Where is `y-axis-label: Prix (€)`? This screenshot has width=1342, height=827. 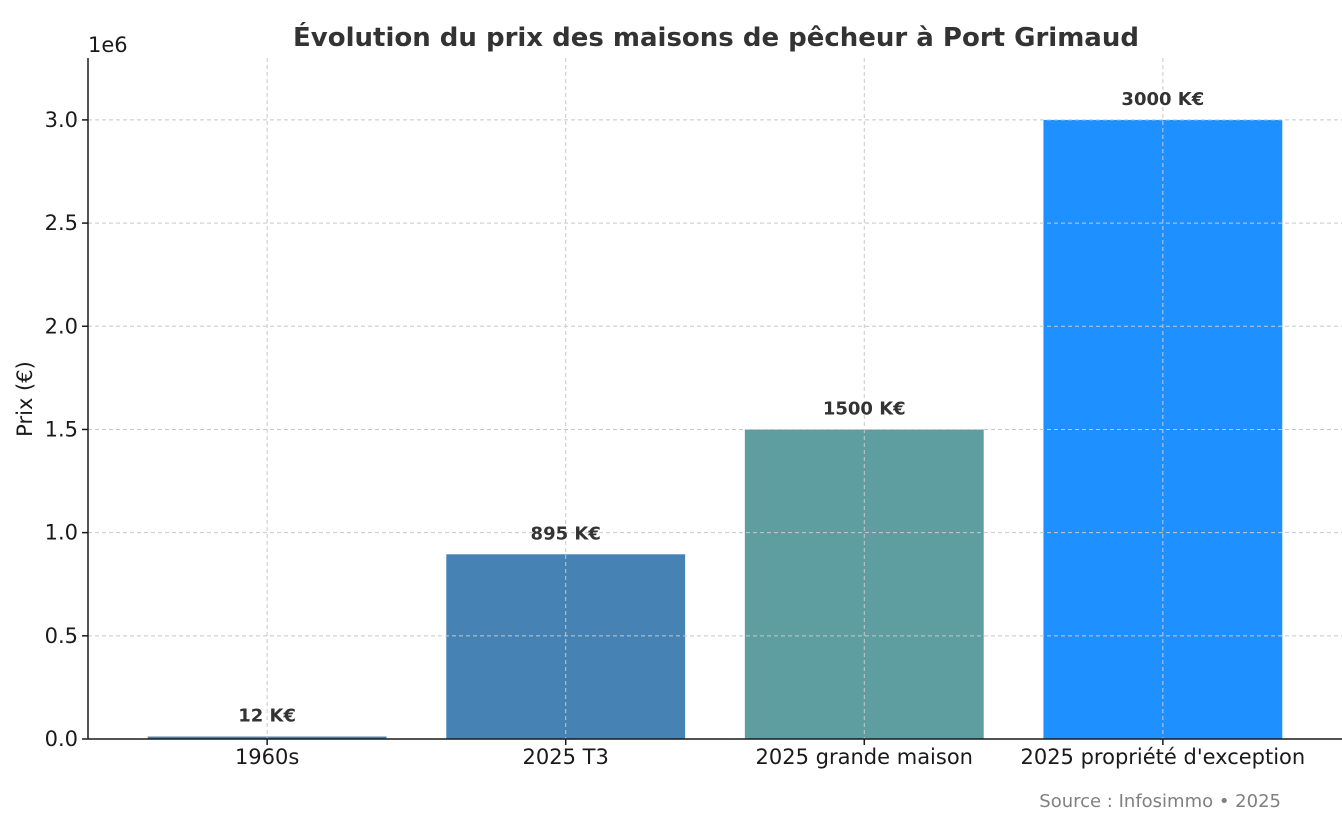 y-axis-label: Prix (€) is located at coordinates (25, 399).